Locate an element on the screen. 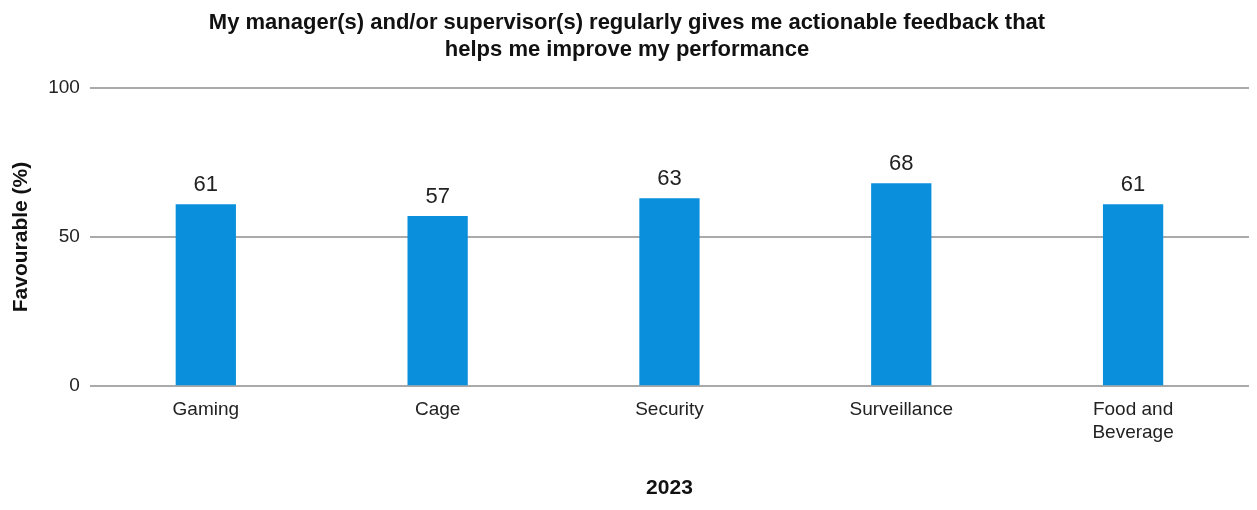  x-axis-title: 2023 is located at coordinates (669, 487).